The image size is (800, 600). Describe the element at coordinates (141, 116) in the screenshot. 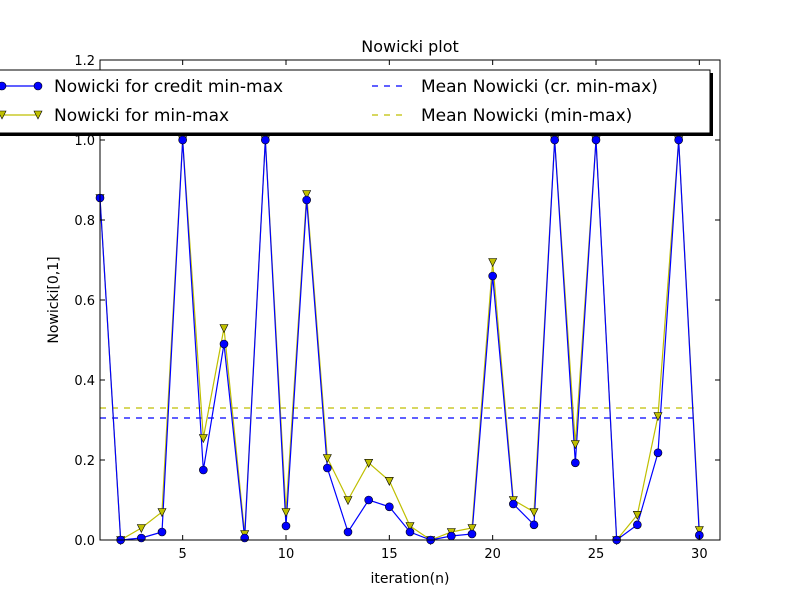

I see `legend-label-minmax: Nowicki for min-max` at that location.